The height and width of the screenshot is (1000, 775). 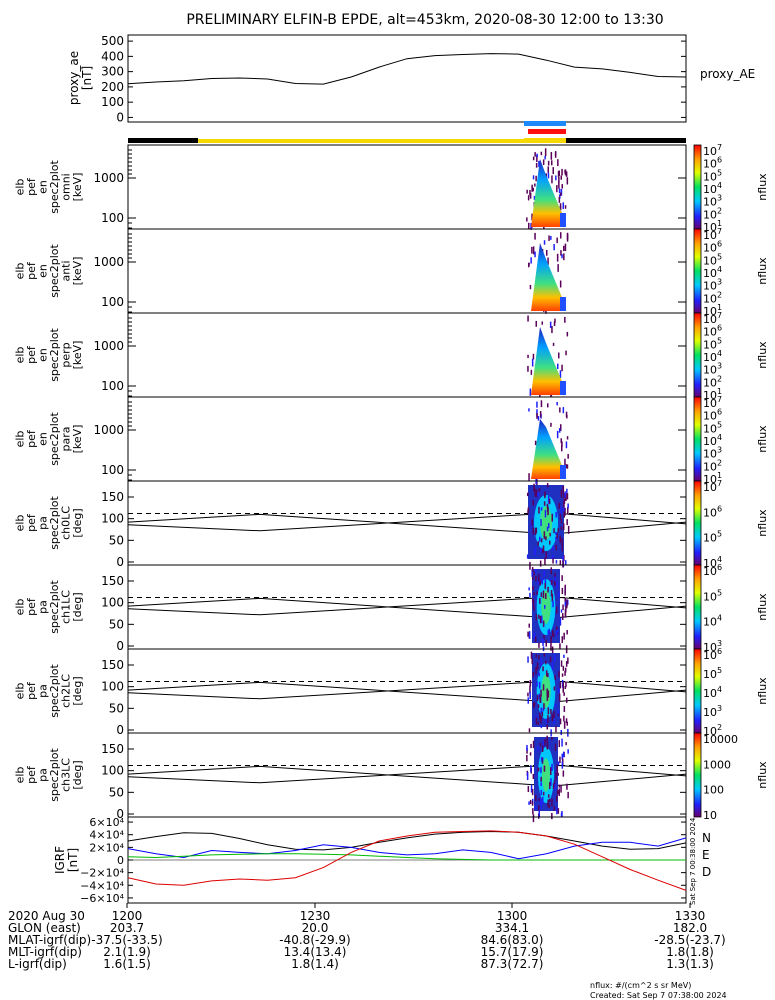 I want to click on panel-ylabel: elbpefenspec2plotpara[keV], so click(x=48, y=439).